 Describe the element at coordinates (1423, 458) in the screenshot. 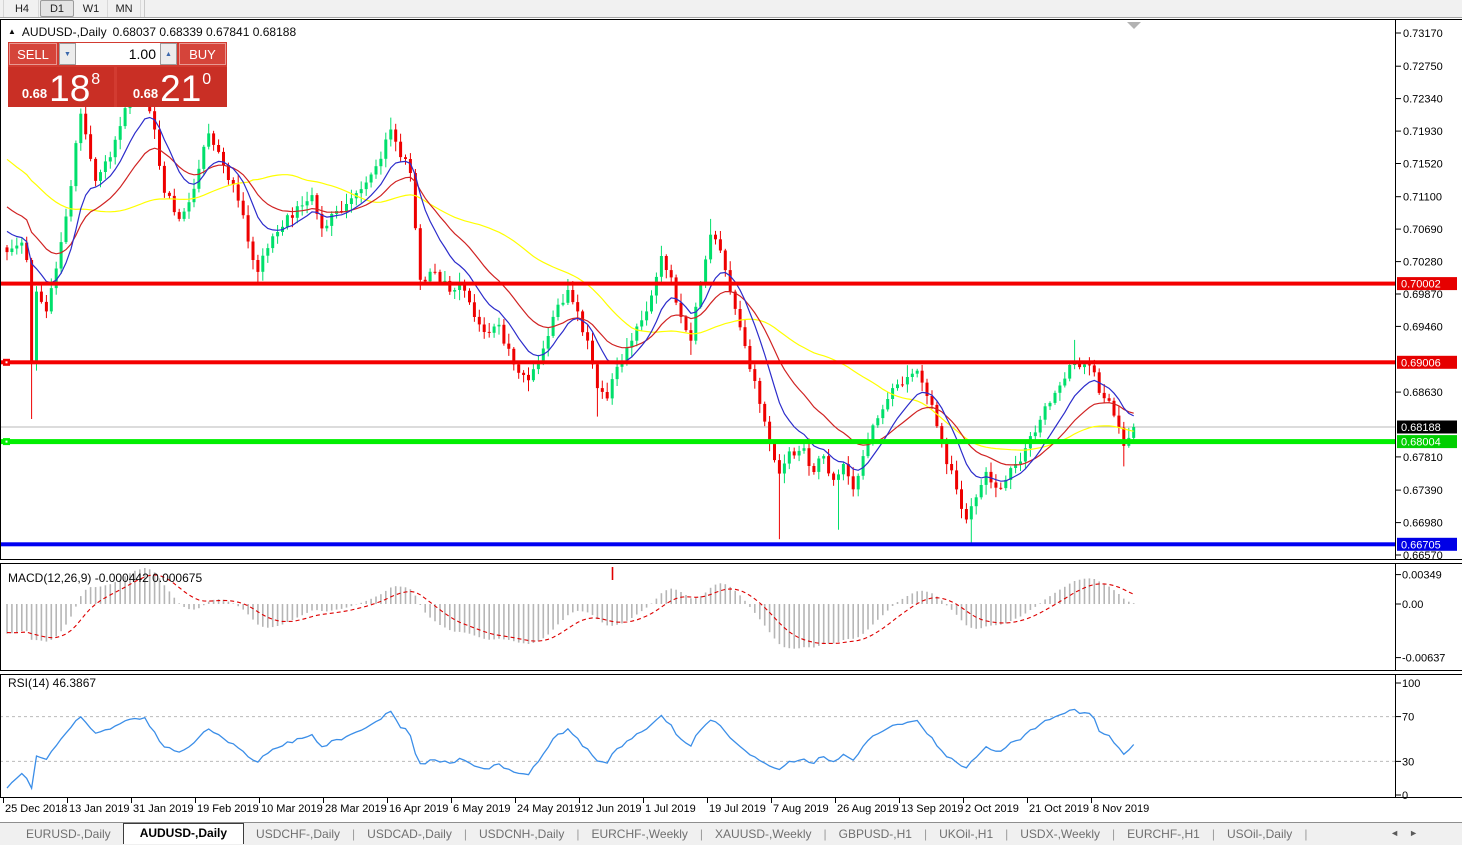

I see `svg-text: 0.67810` at that location.